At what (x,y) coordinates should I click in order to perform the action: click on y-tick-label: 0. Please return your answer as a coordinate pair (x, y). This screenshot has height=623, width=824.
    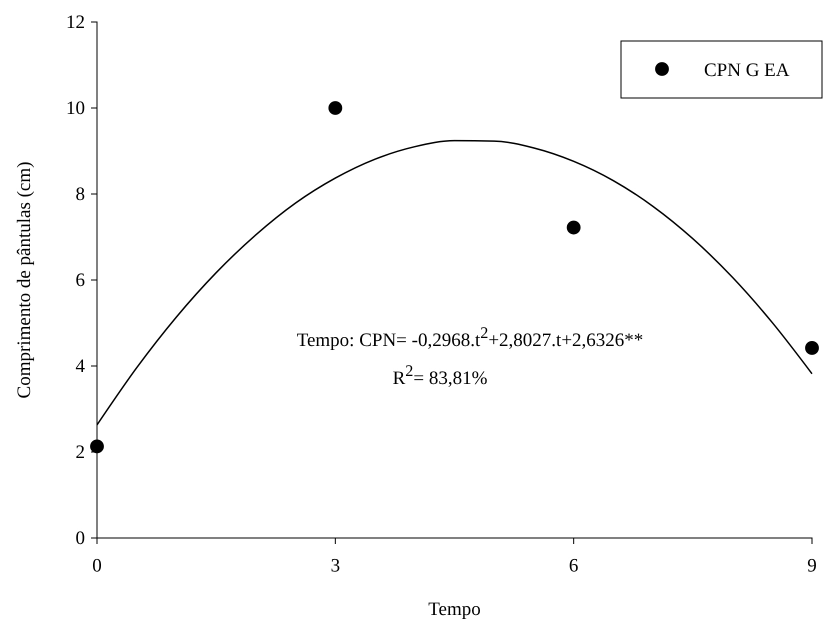
    Looking at the image, I should click on (80, 539).